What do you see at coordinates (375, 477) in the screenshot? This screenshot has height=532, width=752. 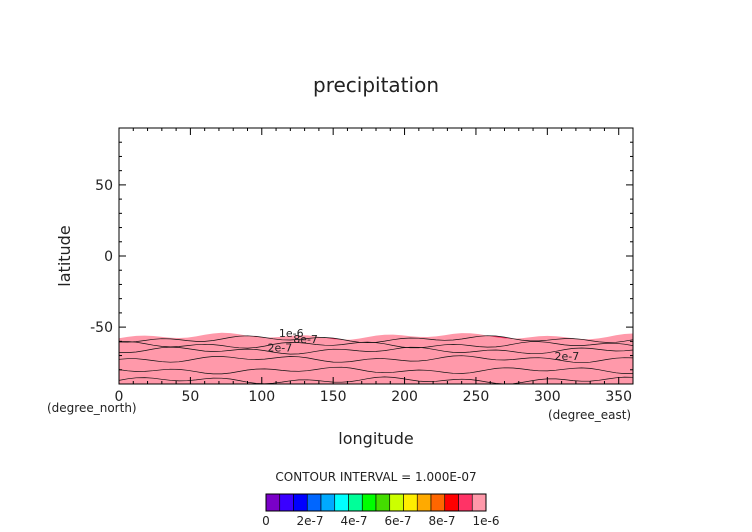 I see `contour-interval-text: CONTOUR INTERVAL = 1.000E-07` at bounding box center [375, 477].